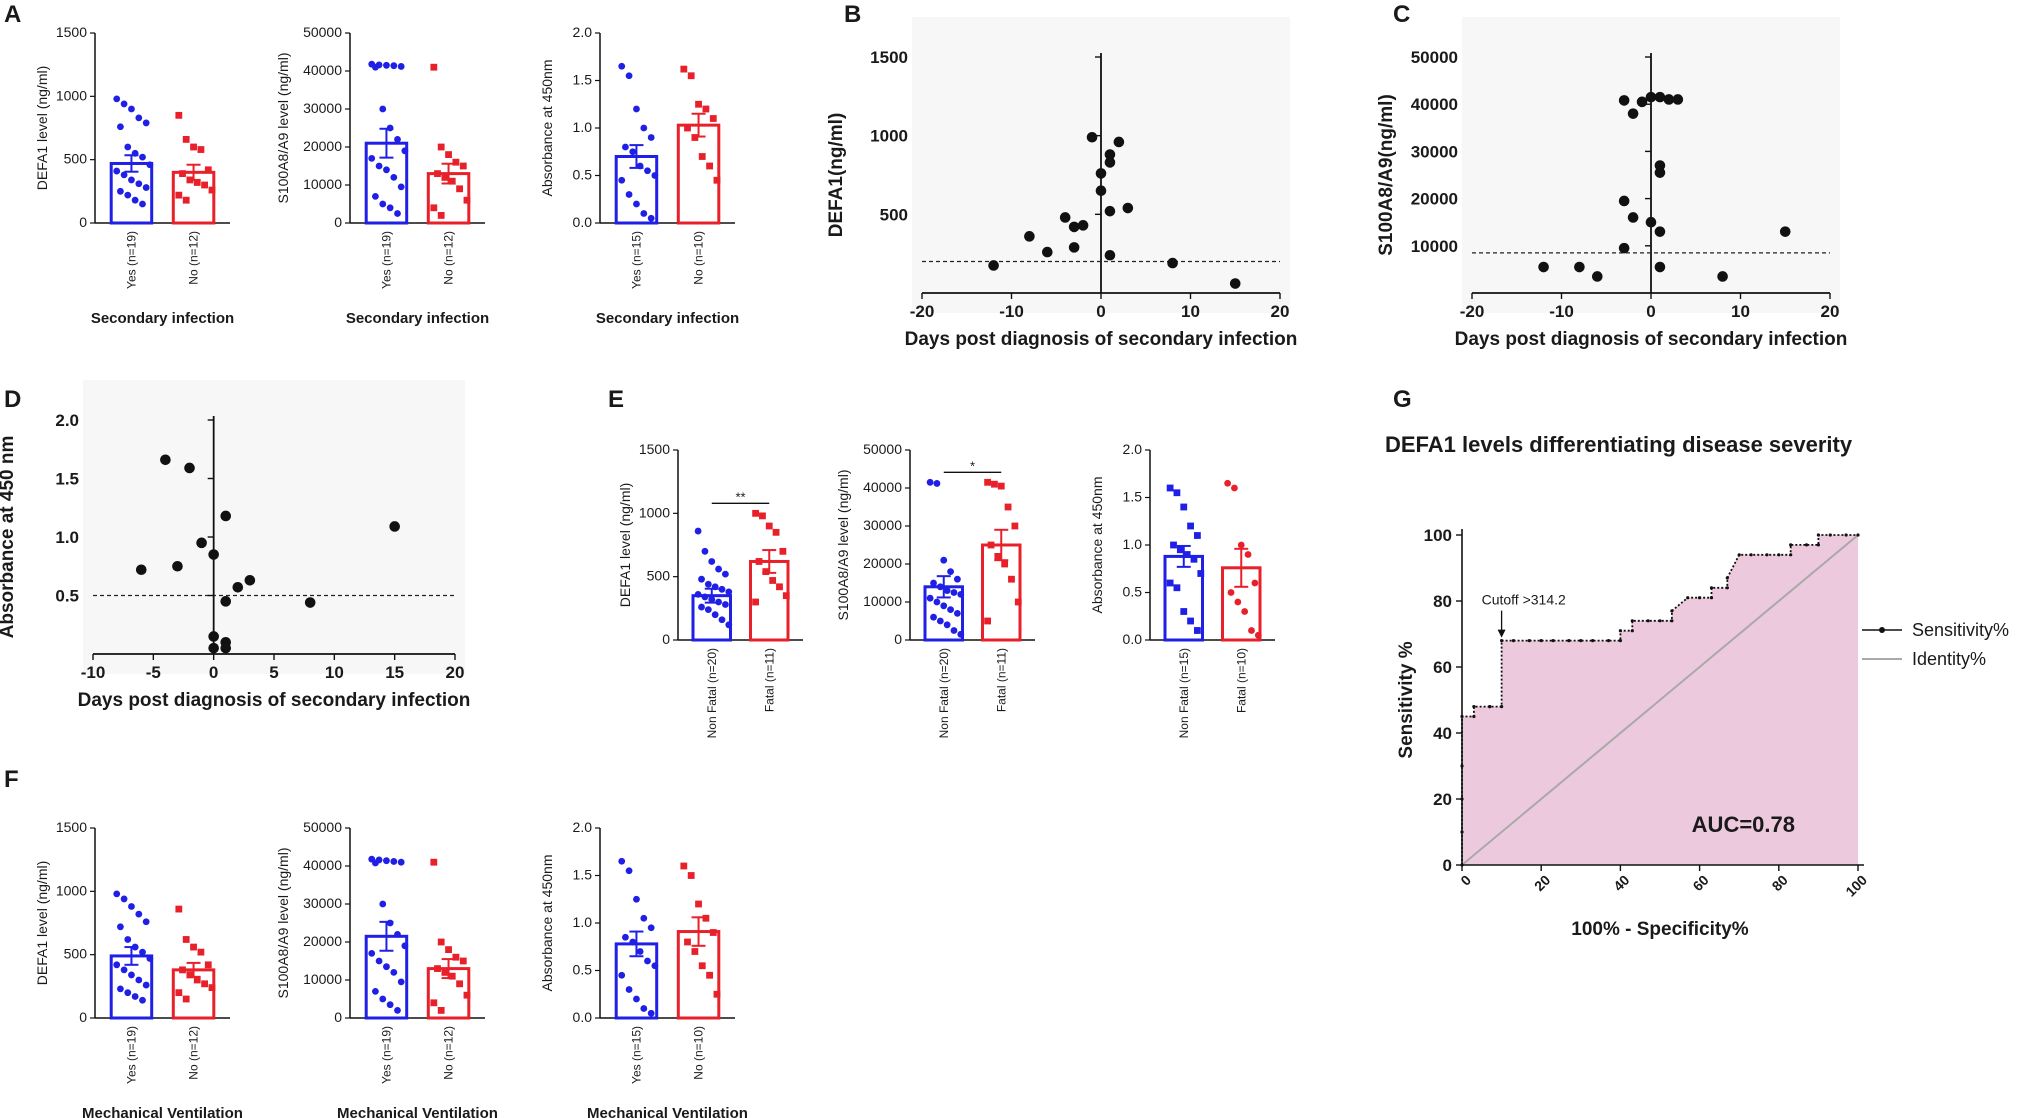 The width and height of the screenshot is (2027, 1118). What do you see at coordinates (1133, 592) in the screenshot?
I see `y-tick-label: 0.5` at bounding box center [1133, 592].